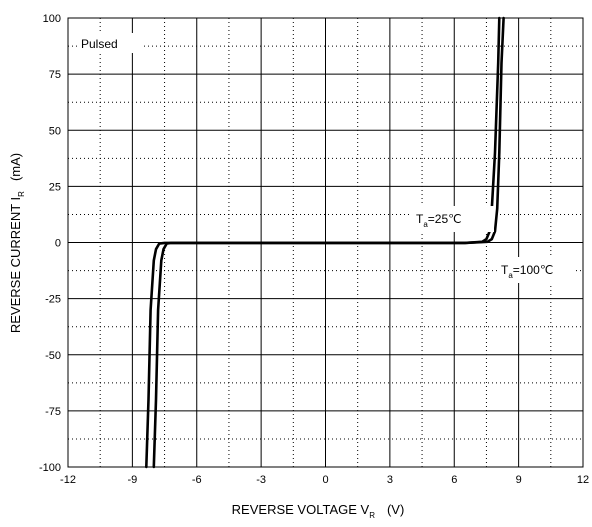  Describe the element at coordinates (55, 75) in the screenshot. I see `y-tick-label: 75` at that location.